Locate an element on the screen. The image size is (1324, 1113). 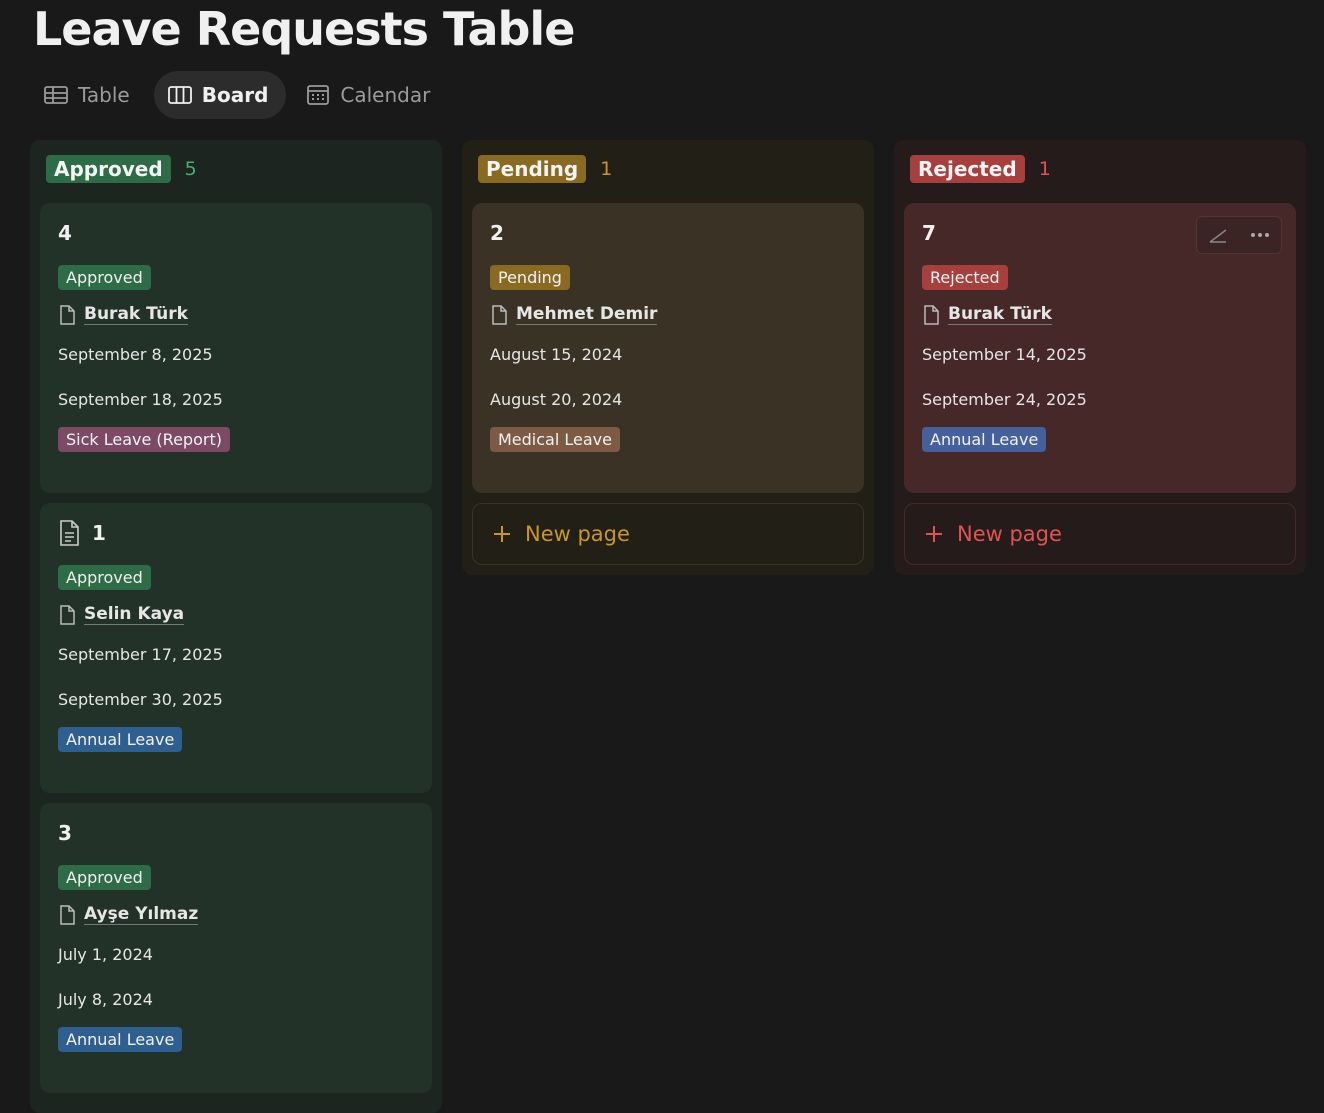
leave-type-pill: Medical Leave is located at coordinates (555, 439).